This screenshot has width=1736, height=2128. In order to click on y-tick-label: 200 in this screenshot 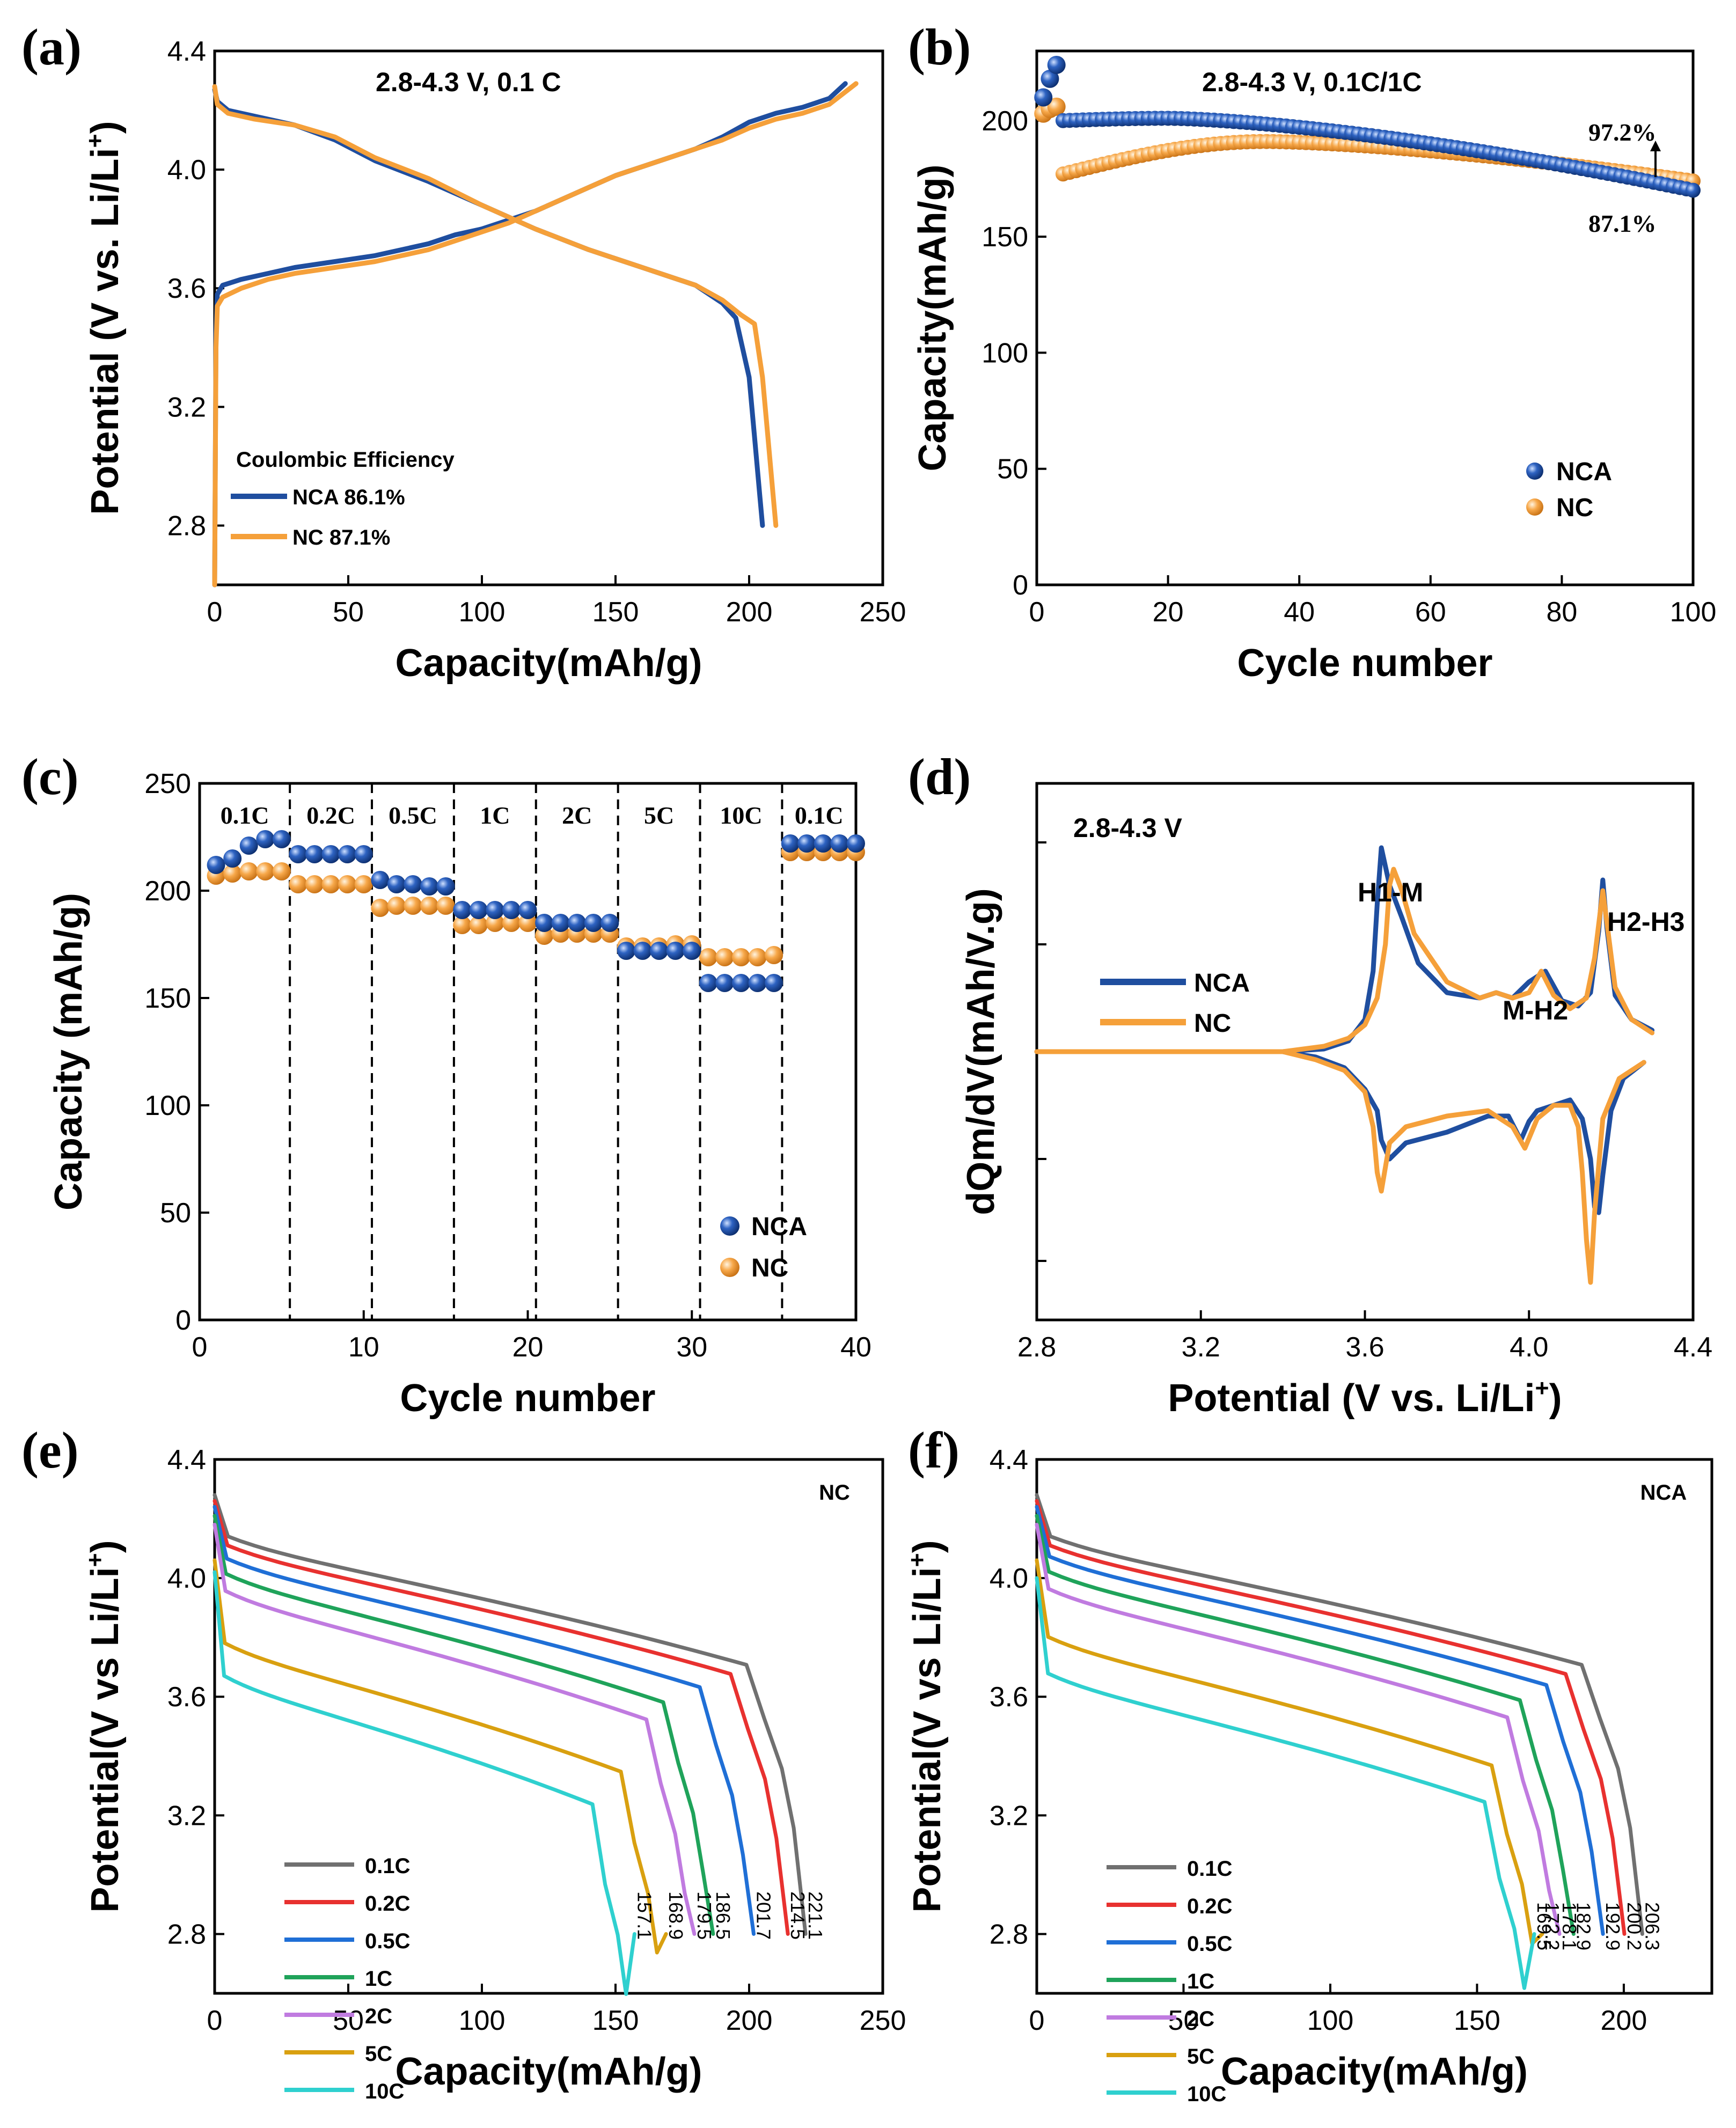, I will do `click(1004, 122)`.